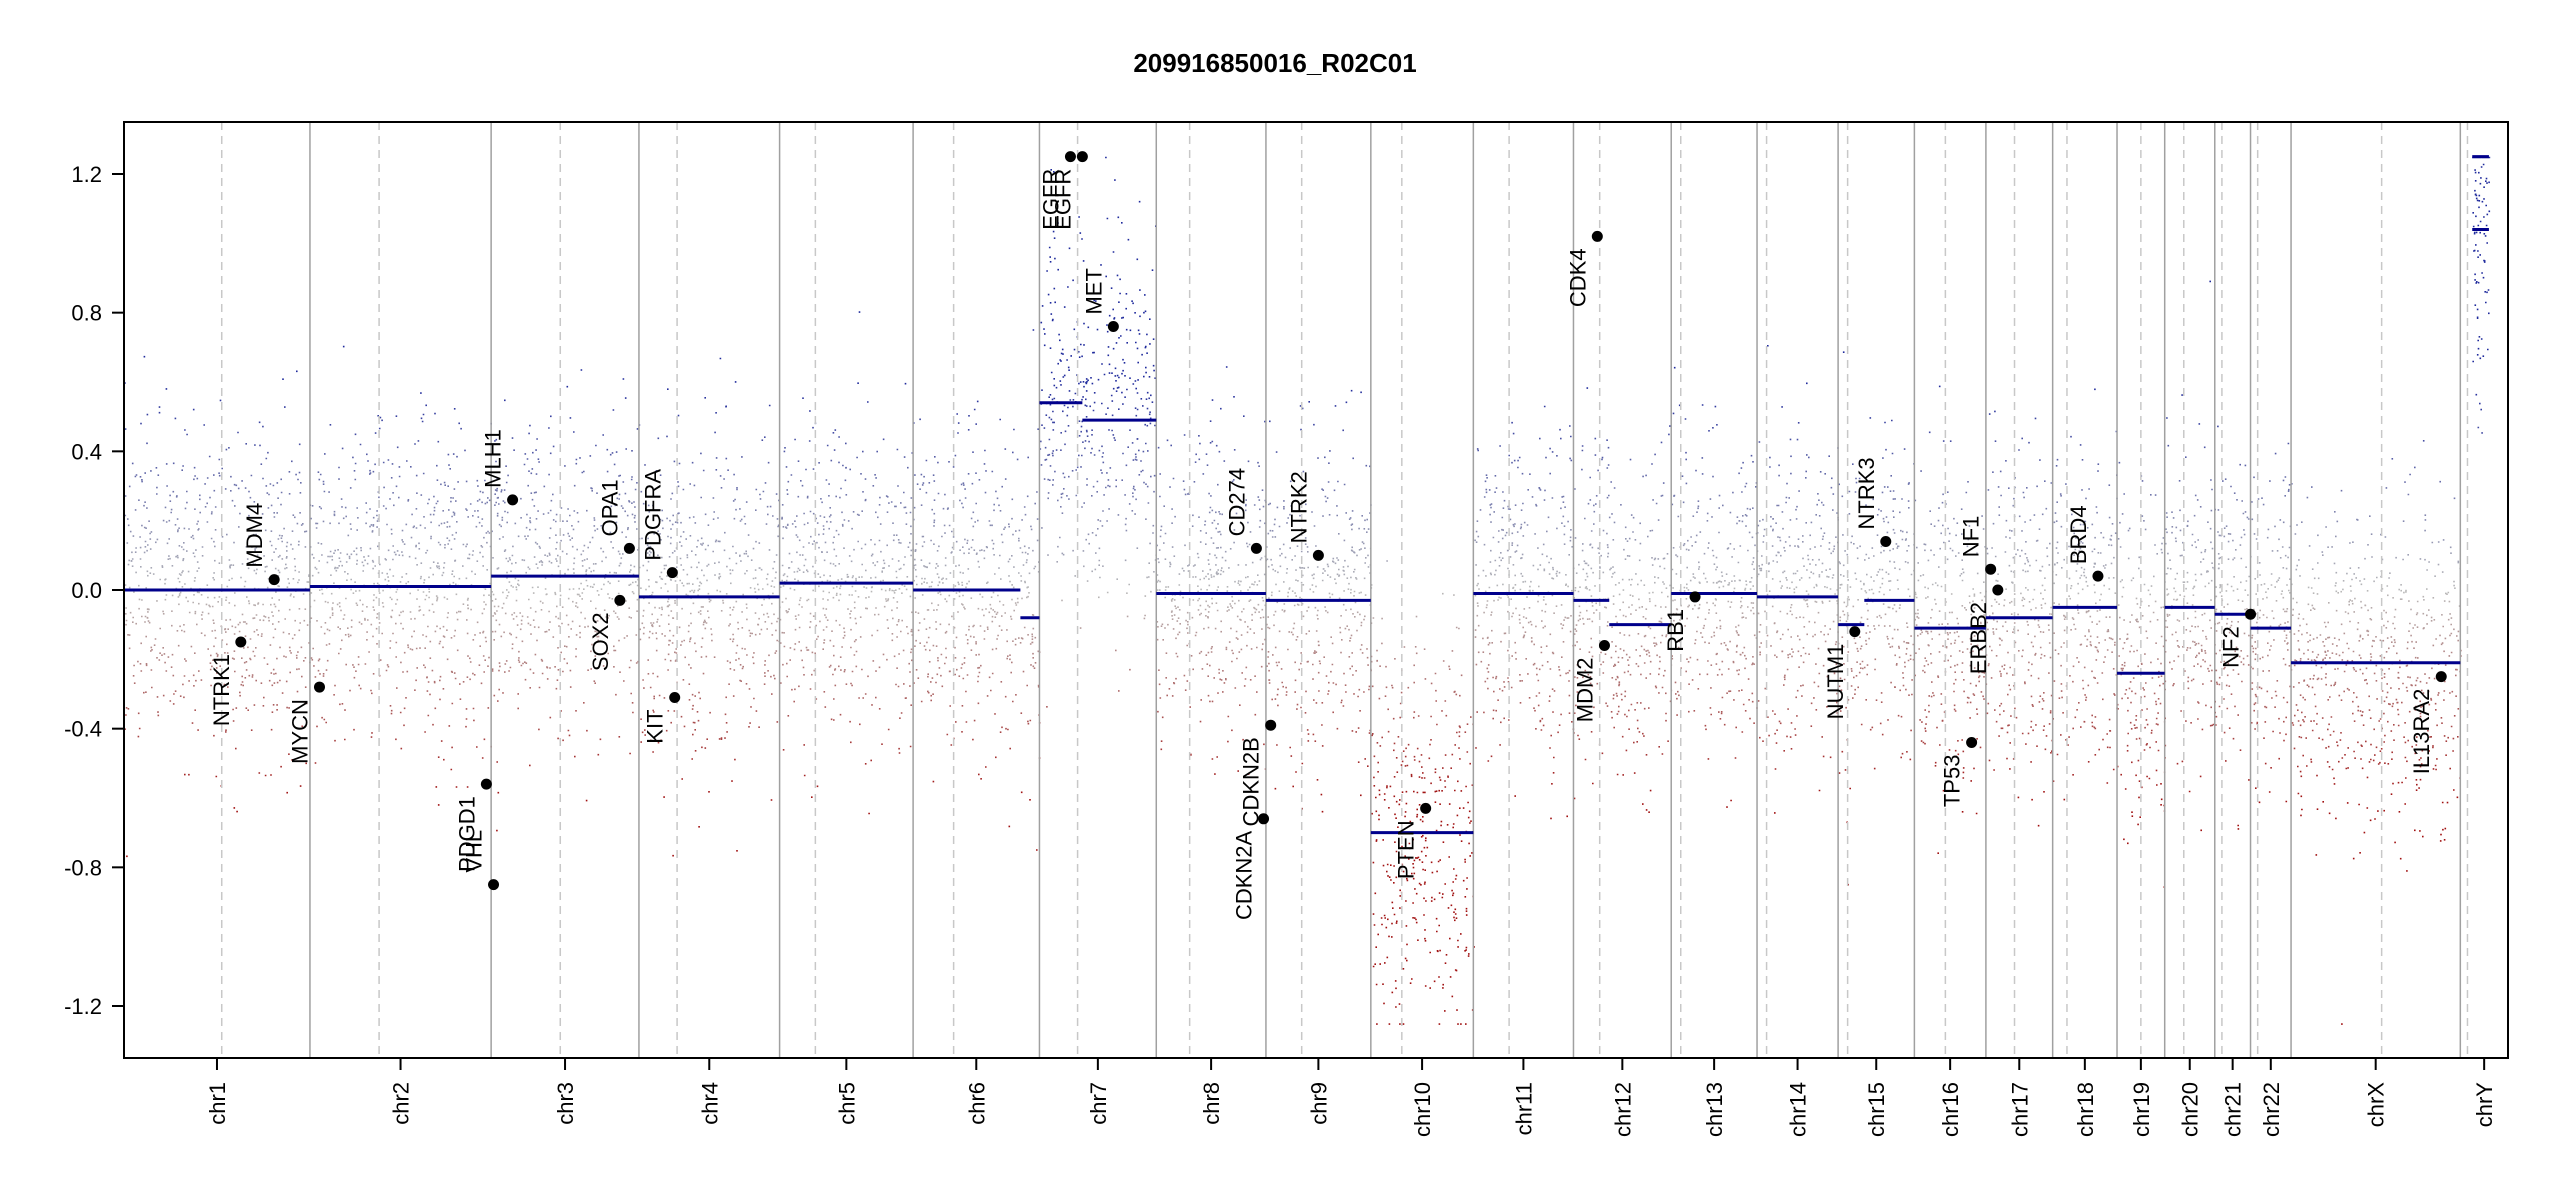 This screenshot has height=1200, width=2550. Describe the element at coordinates (86, 174) in the screenshot. I see `y-tick-label: 1.2` at that location.